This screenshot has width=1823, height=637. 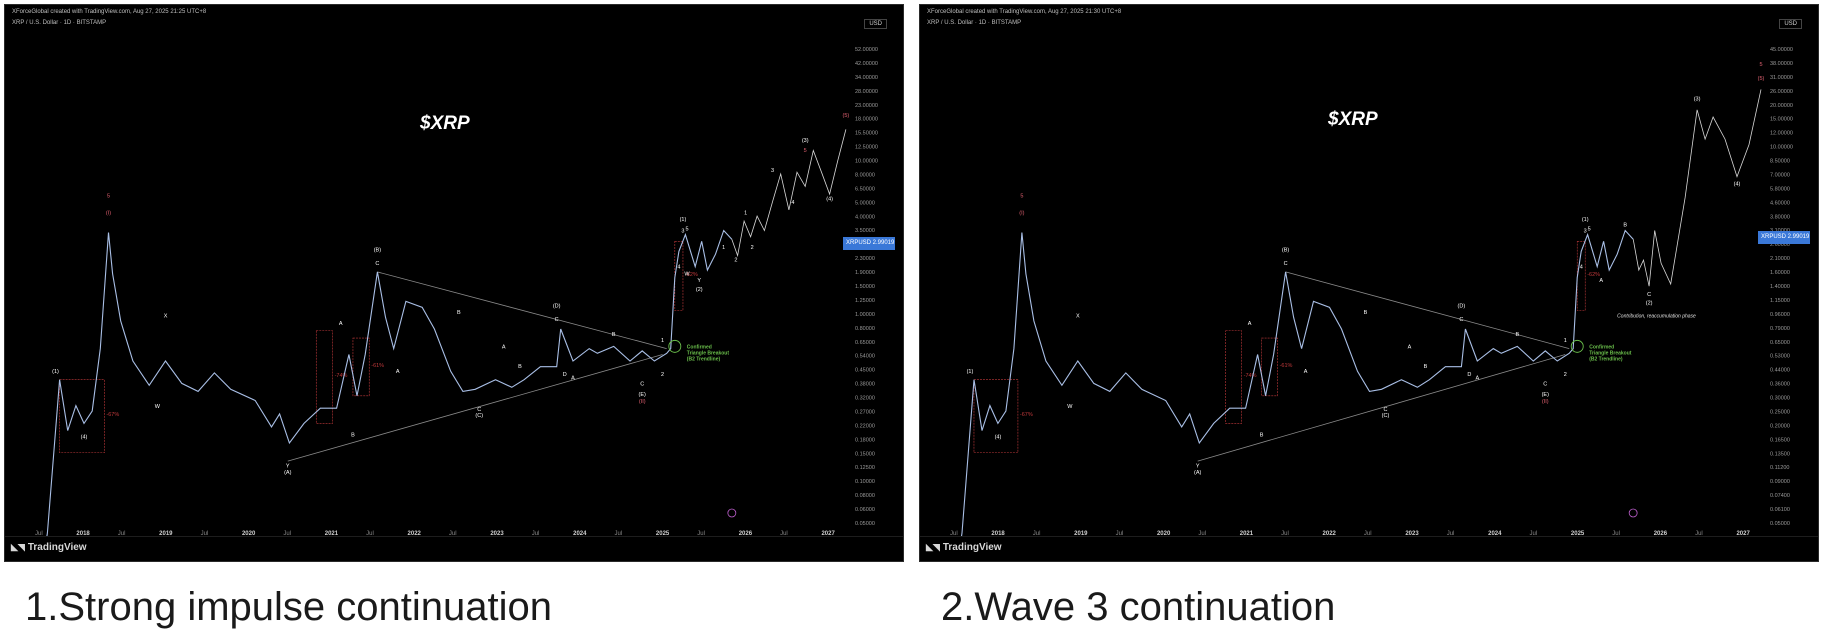 I want to click on wave-label: 3, so click(x=772, y=171).